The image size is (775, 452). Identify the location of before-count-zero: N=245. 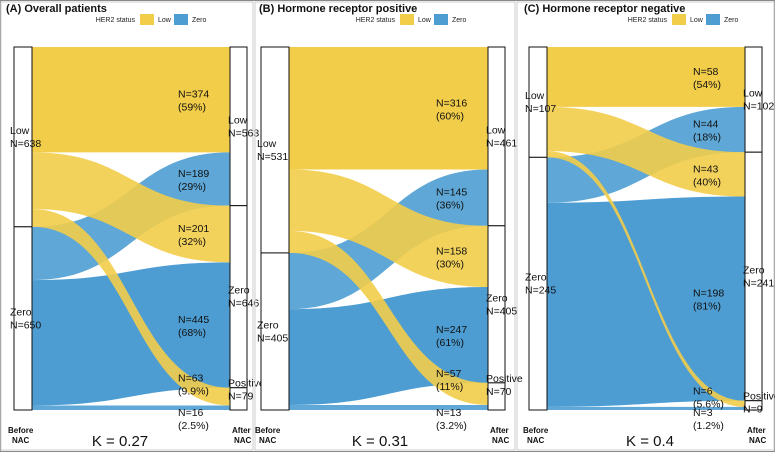
(540, 291).